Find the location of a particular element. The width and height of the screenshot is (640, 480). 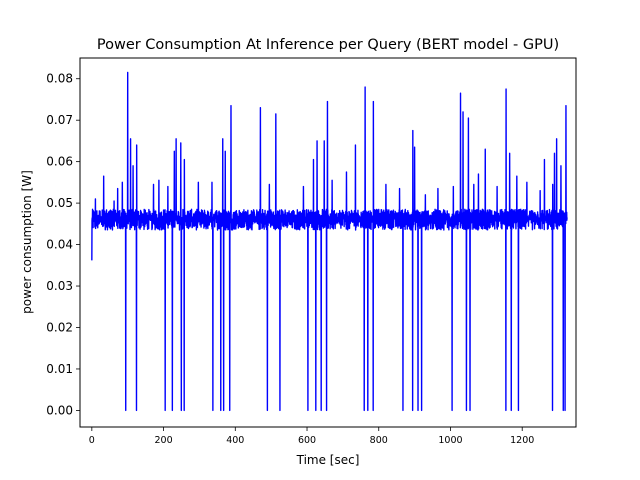

y-tick-label: 0.02 is located at coordinates (59, 327).